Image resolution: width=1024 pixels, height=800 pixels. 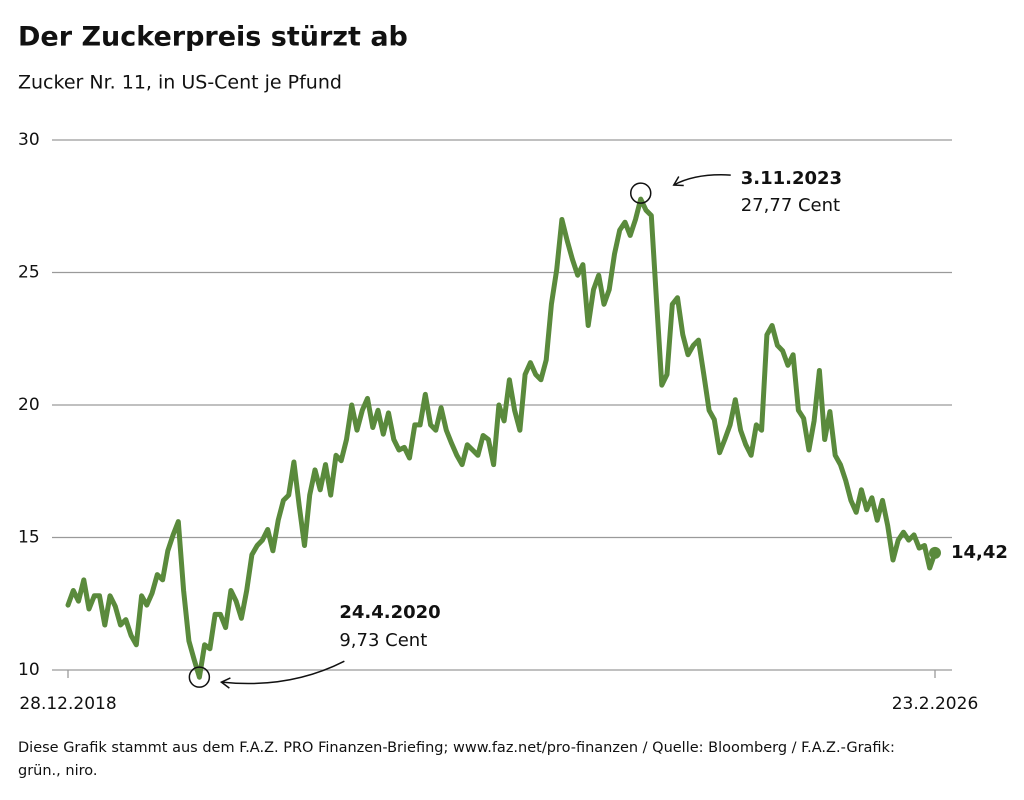 I want to click on annotation-text: 9,73 Cent, so click(x=383, y=640).